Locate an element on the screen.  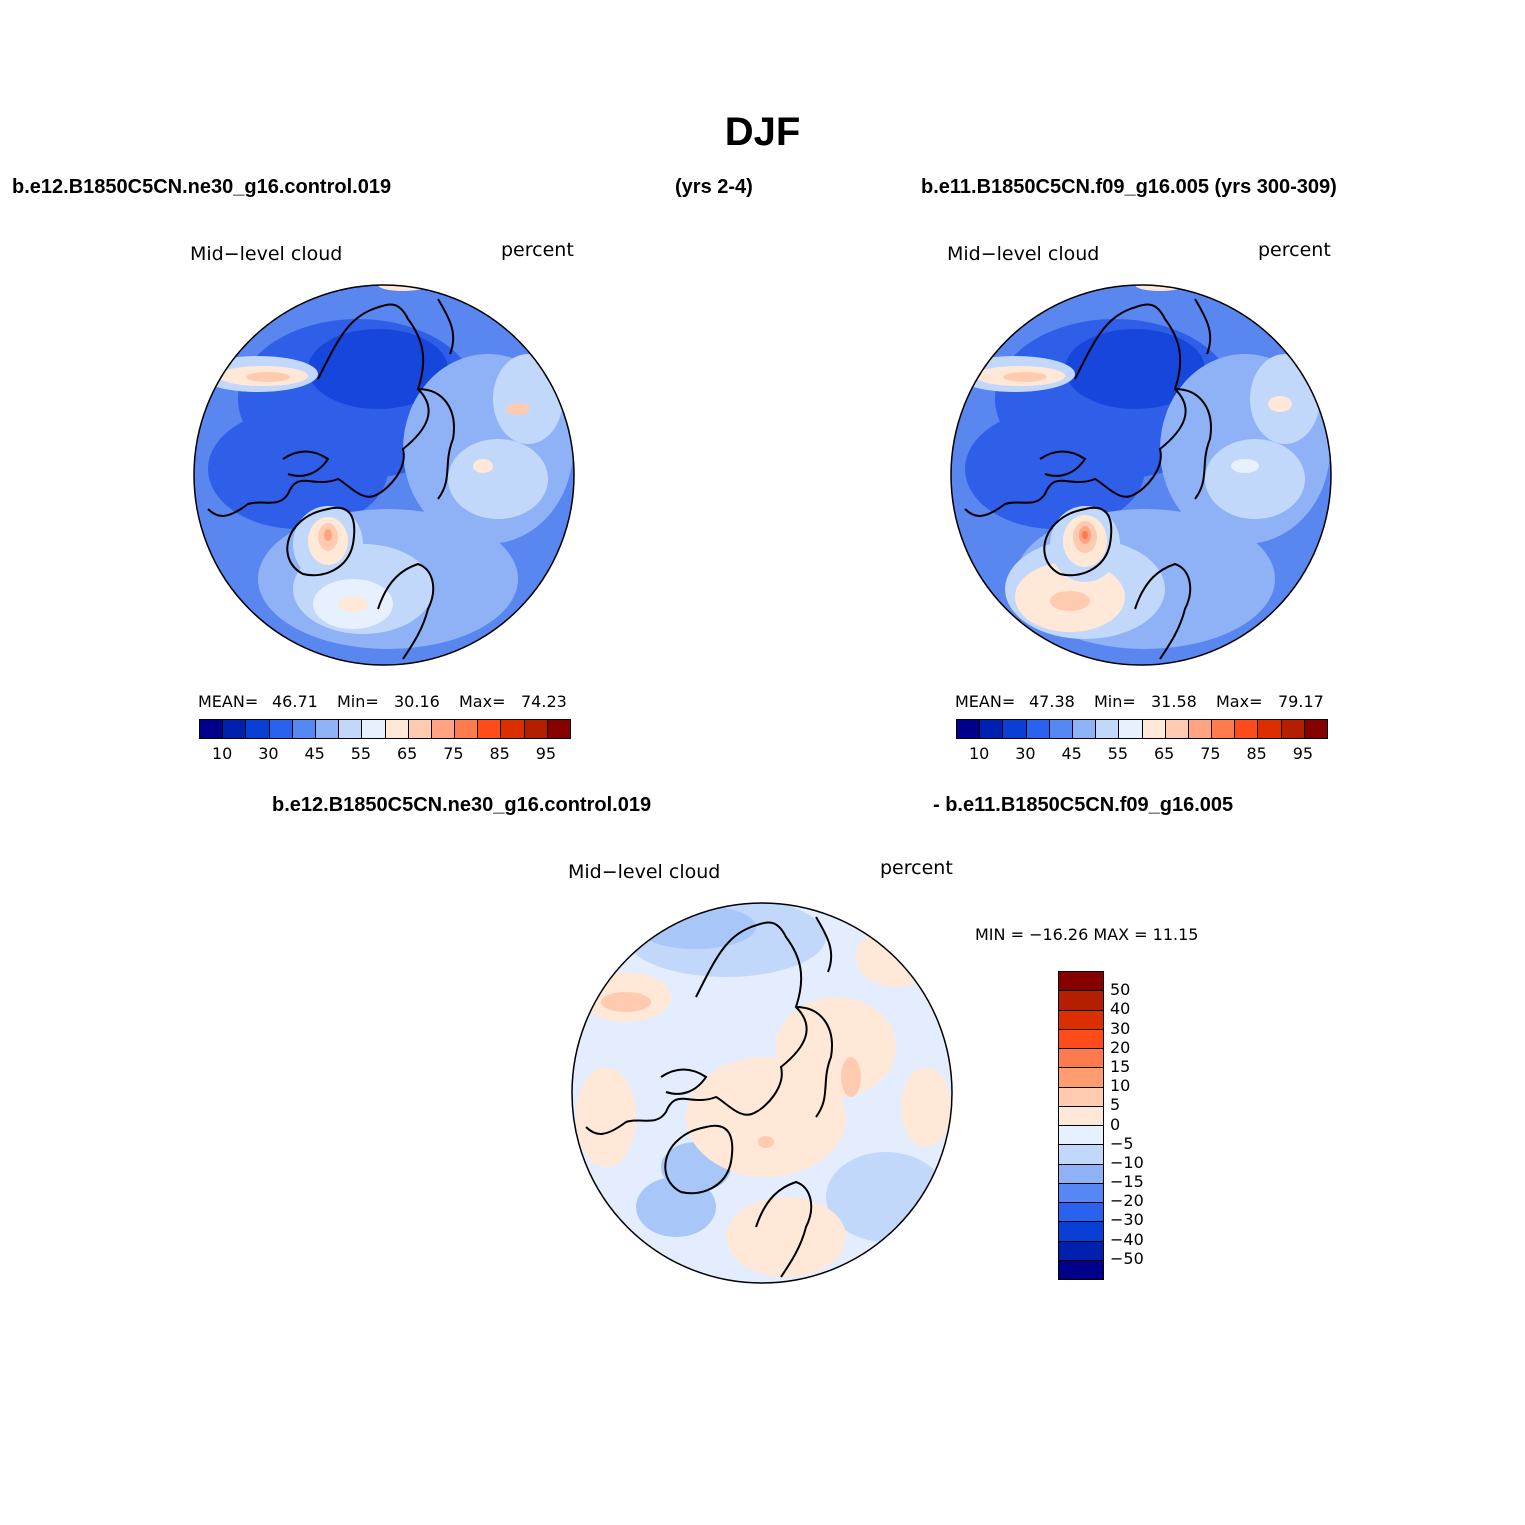
panel2-mean-value: 47.38 is located at coordinates (1052, 701).